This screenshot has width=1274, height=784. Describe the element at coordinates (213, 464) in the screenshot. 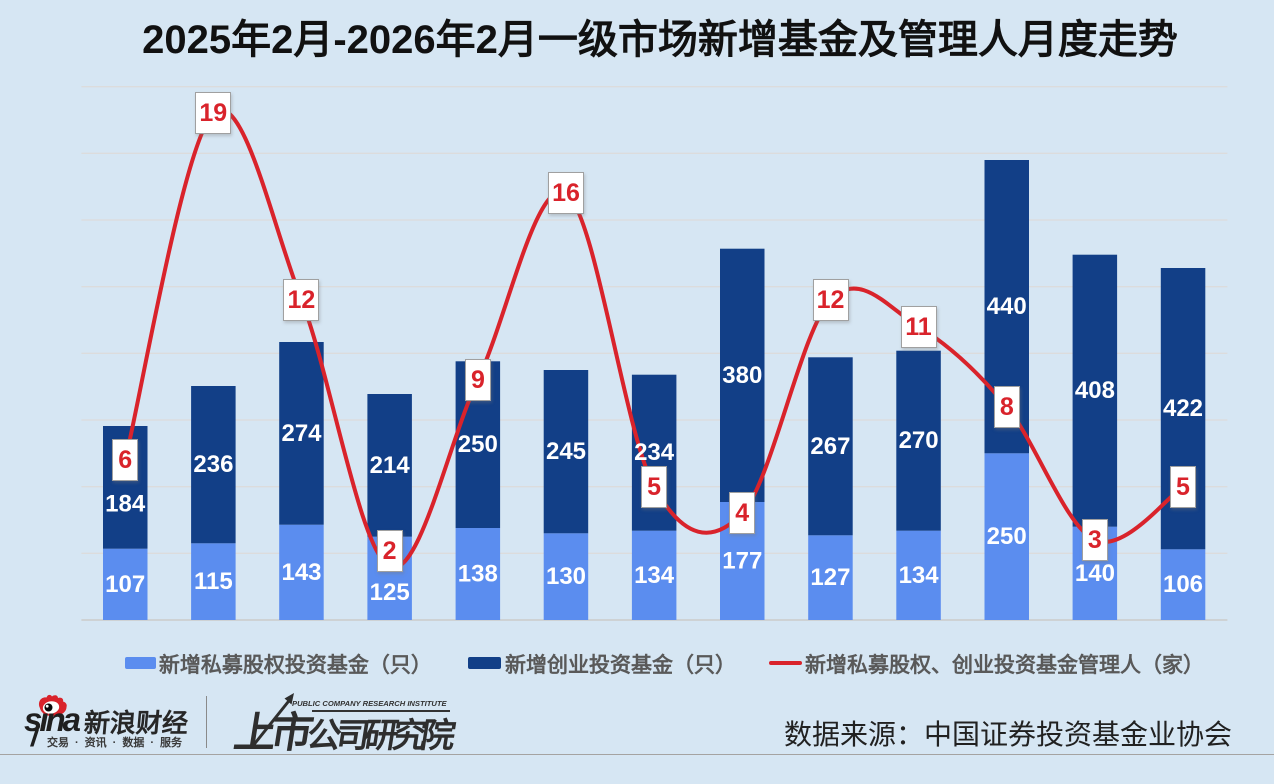

I see `svg-text: 236` at that location.